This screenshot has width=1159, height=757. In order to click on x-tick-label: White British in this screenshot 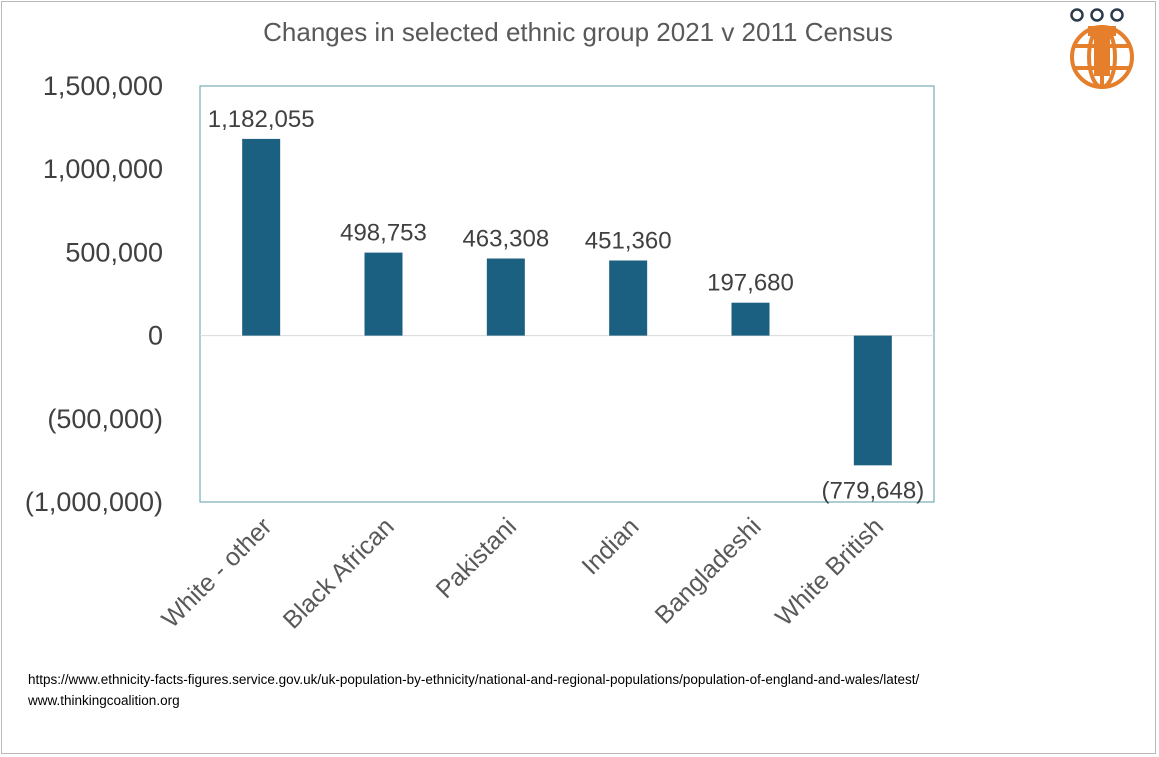, I will do `click(829, 571)`.